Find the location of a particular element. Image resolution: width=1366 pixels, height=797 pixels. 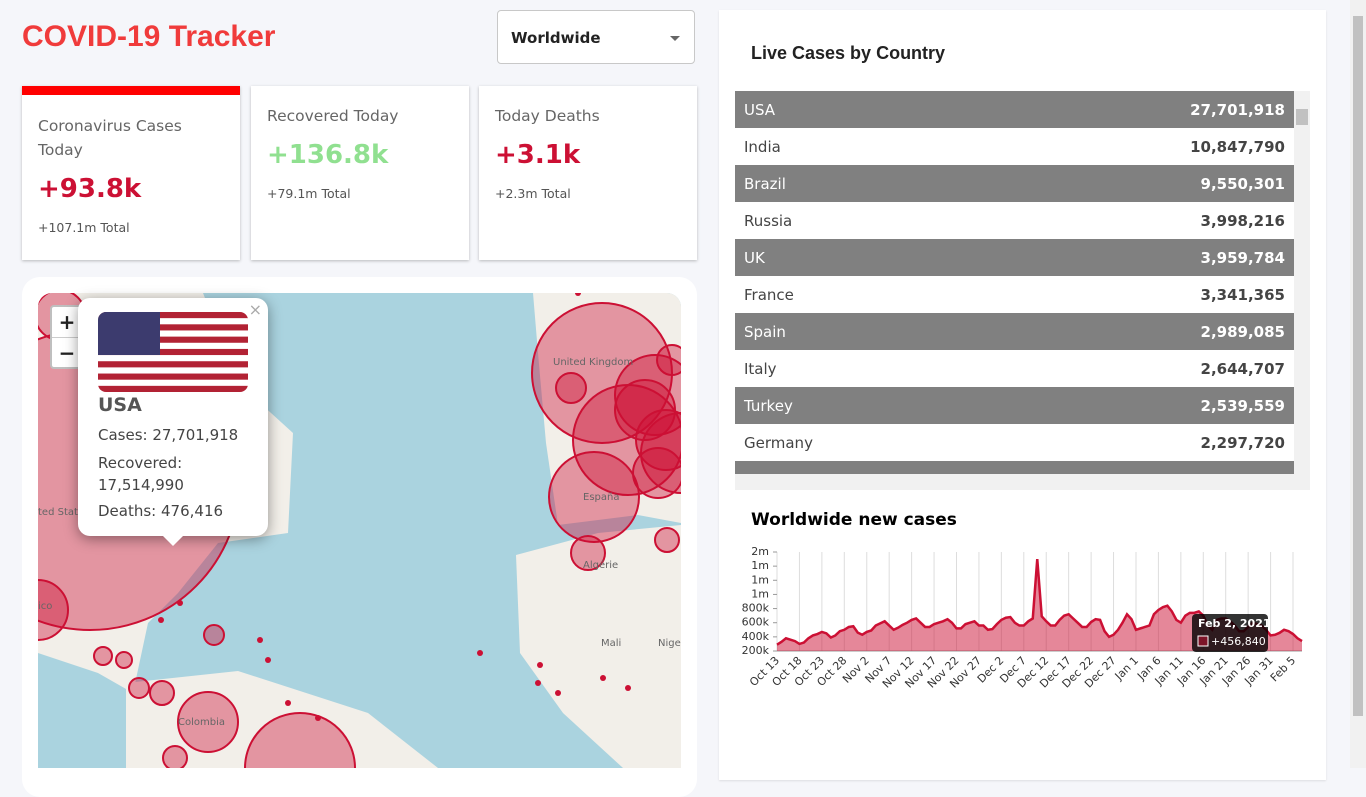

x-tick-label: Feb 5 is located at coordinates (1283, 669).